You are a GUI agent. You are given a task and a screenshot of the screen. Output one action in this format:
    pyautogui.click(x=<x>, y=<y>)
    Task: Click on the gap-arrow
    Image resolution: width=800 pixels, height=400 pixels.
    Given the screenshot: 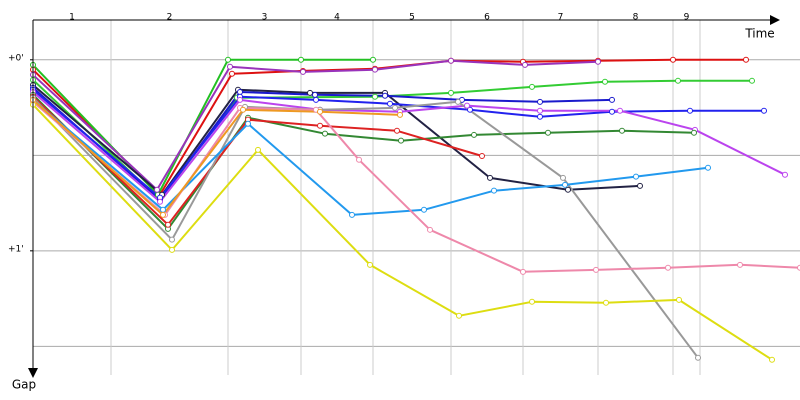 What is the action you would take?
    pyautogui.click(x=33, y=373)
    